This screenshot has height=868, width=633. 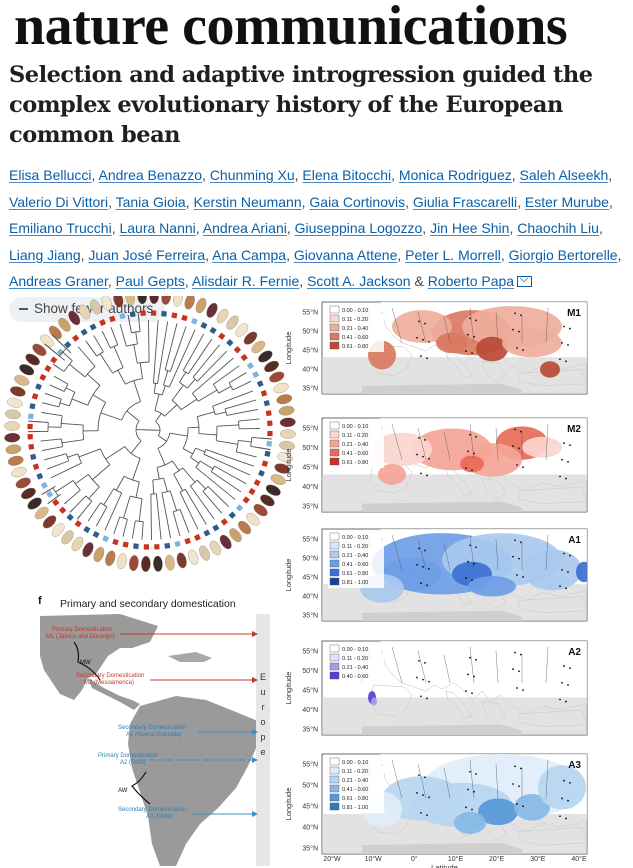 What do you see at coordinates (23, 309) in the screenshot?
I see `minus-icon` at bounding box center [23, 309].